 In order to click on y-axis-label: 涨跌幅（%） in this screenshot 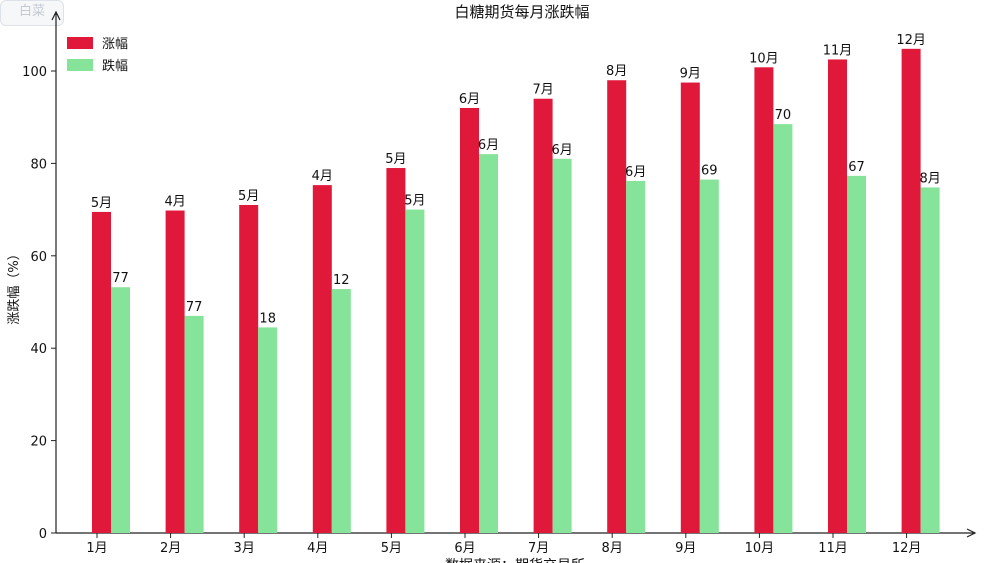, I will do `click(14, 285)`.